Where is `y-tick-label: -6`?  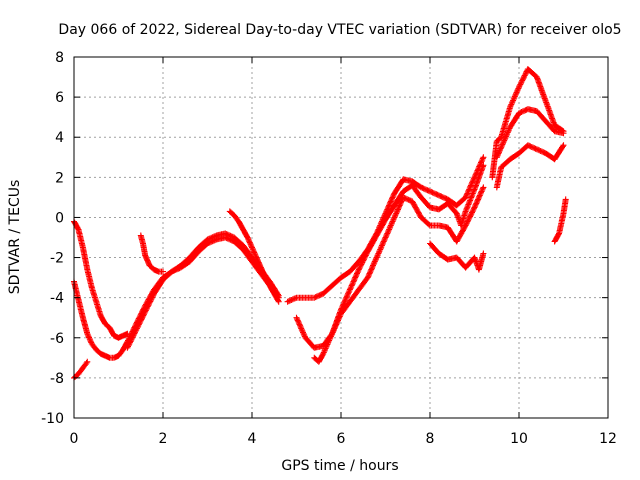 y-tick-label: -6 is located at coordinates (57, 339).